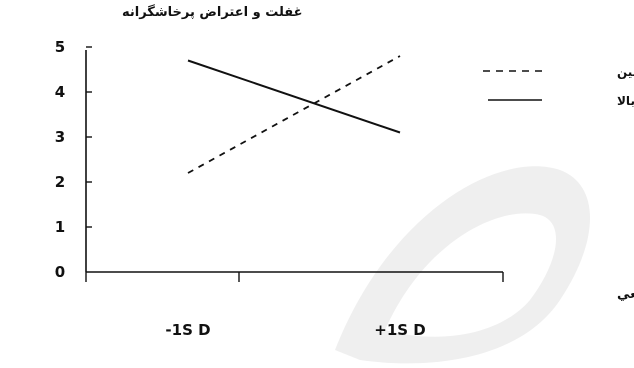 This screenshot has width=634, height=368. I want to click on series-line-low-positive-affect, so click(294, 114).